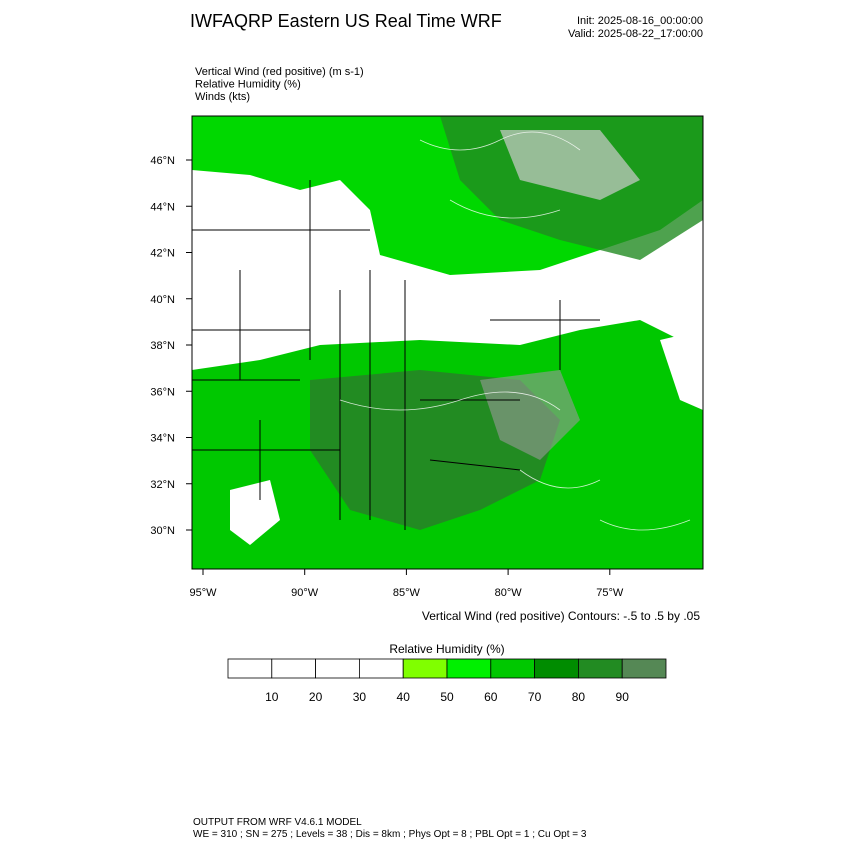  Describe the element at coordinates (640, 21) in the screenshot. I see `init-time: Init: 2025-08-16_00:00:00` at that location.